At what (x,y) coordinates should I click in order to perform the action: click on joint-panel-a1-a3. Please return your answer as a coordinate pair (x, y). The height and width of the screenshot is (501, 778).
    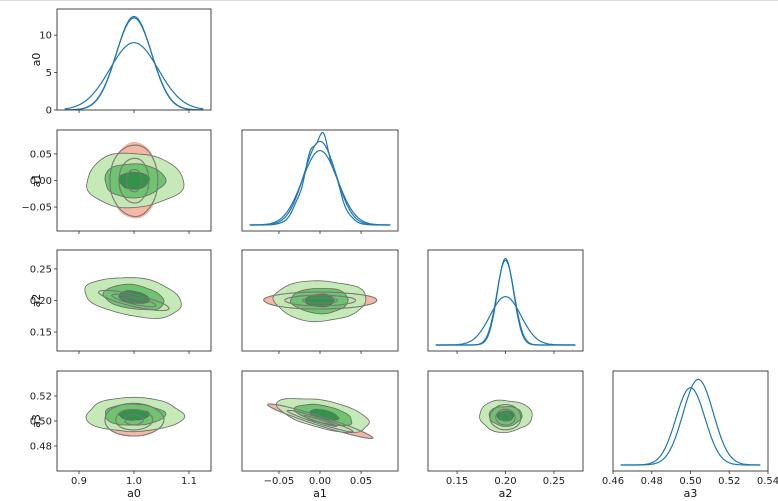
    Looking at the image, I should click on (320, 419).